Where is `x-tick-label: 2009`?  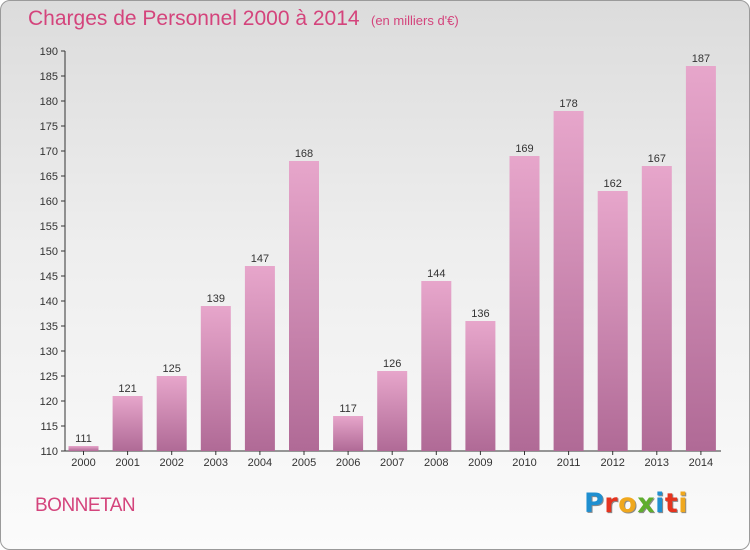 x-tick-label: 2009 is located at coordinates (480, 463).